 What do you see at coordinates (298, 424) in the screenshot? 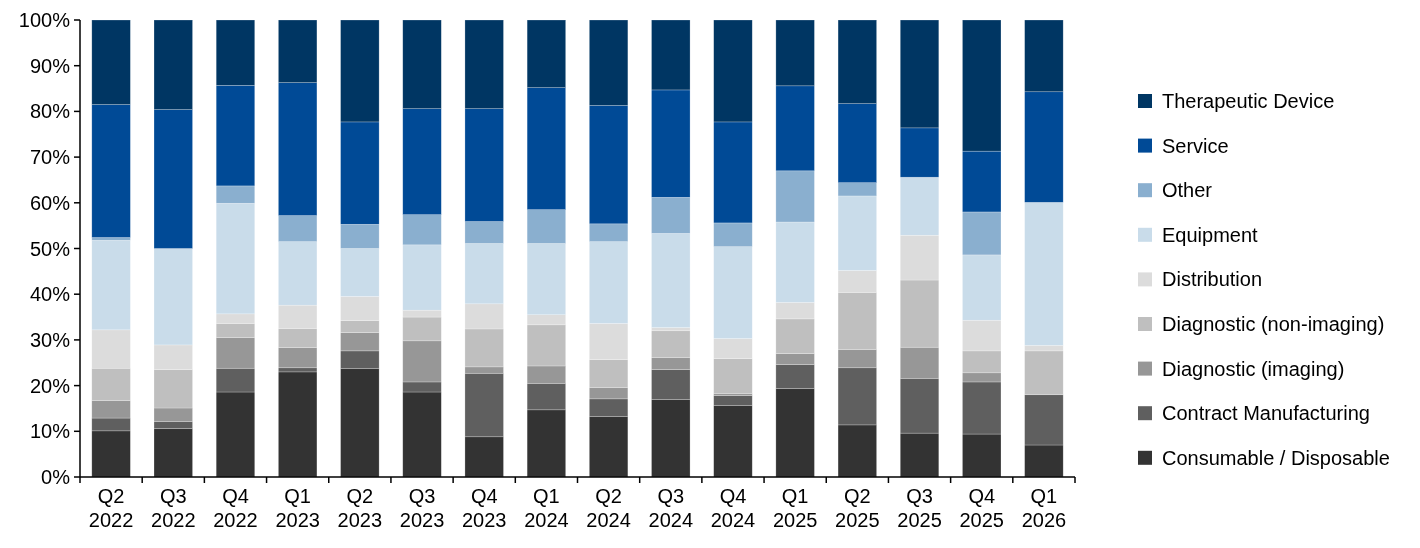
I see `bar` at bounding box center [298, 424].